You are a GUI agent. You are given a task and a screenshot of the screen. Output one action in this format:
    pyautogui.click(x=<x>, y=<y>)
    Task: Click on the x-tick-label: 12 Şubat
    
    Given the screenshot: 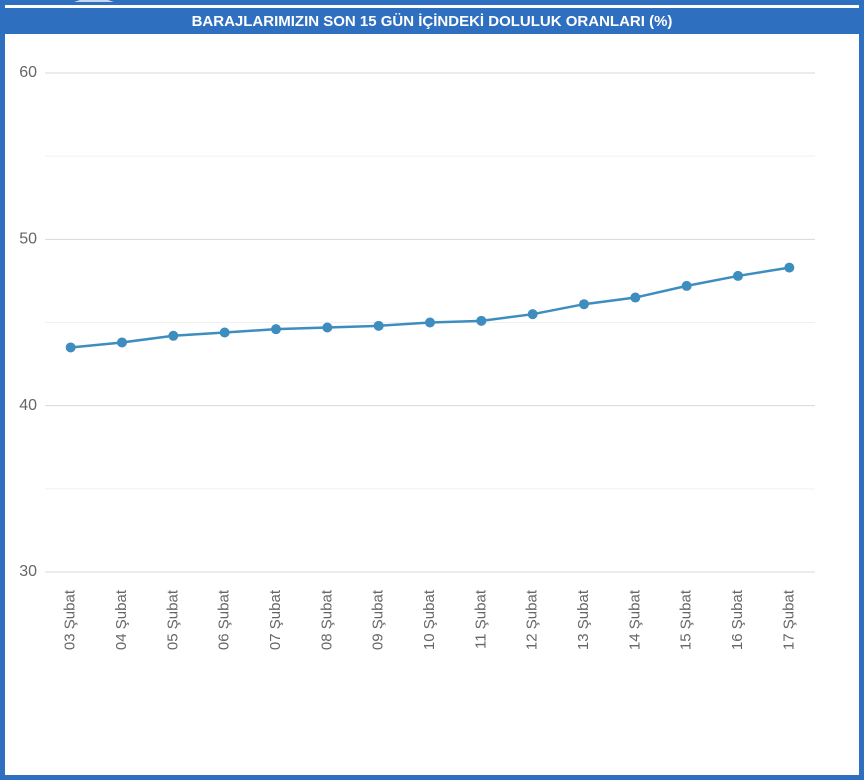 What is the action you would take?
    pyautogui.click(x=532, y=619)
    